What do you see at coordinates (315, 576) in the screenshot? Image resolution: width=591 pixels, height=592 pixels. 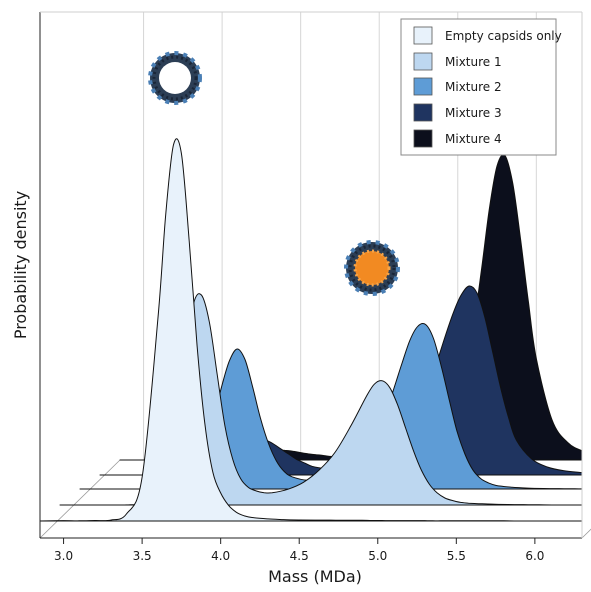 I see `x-axis-title: Mass (MDa)` at bounding box center [315, 576].